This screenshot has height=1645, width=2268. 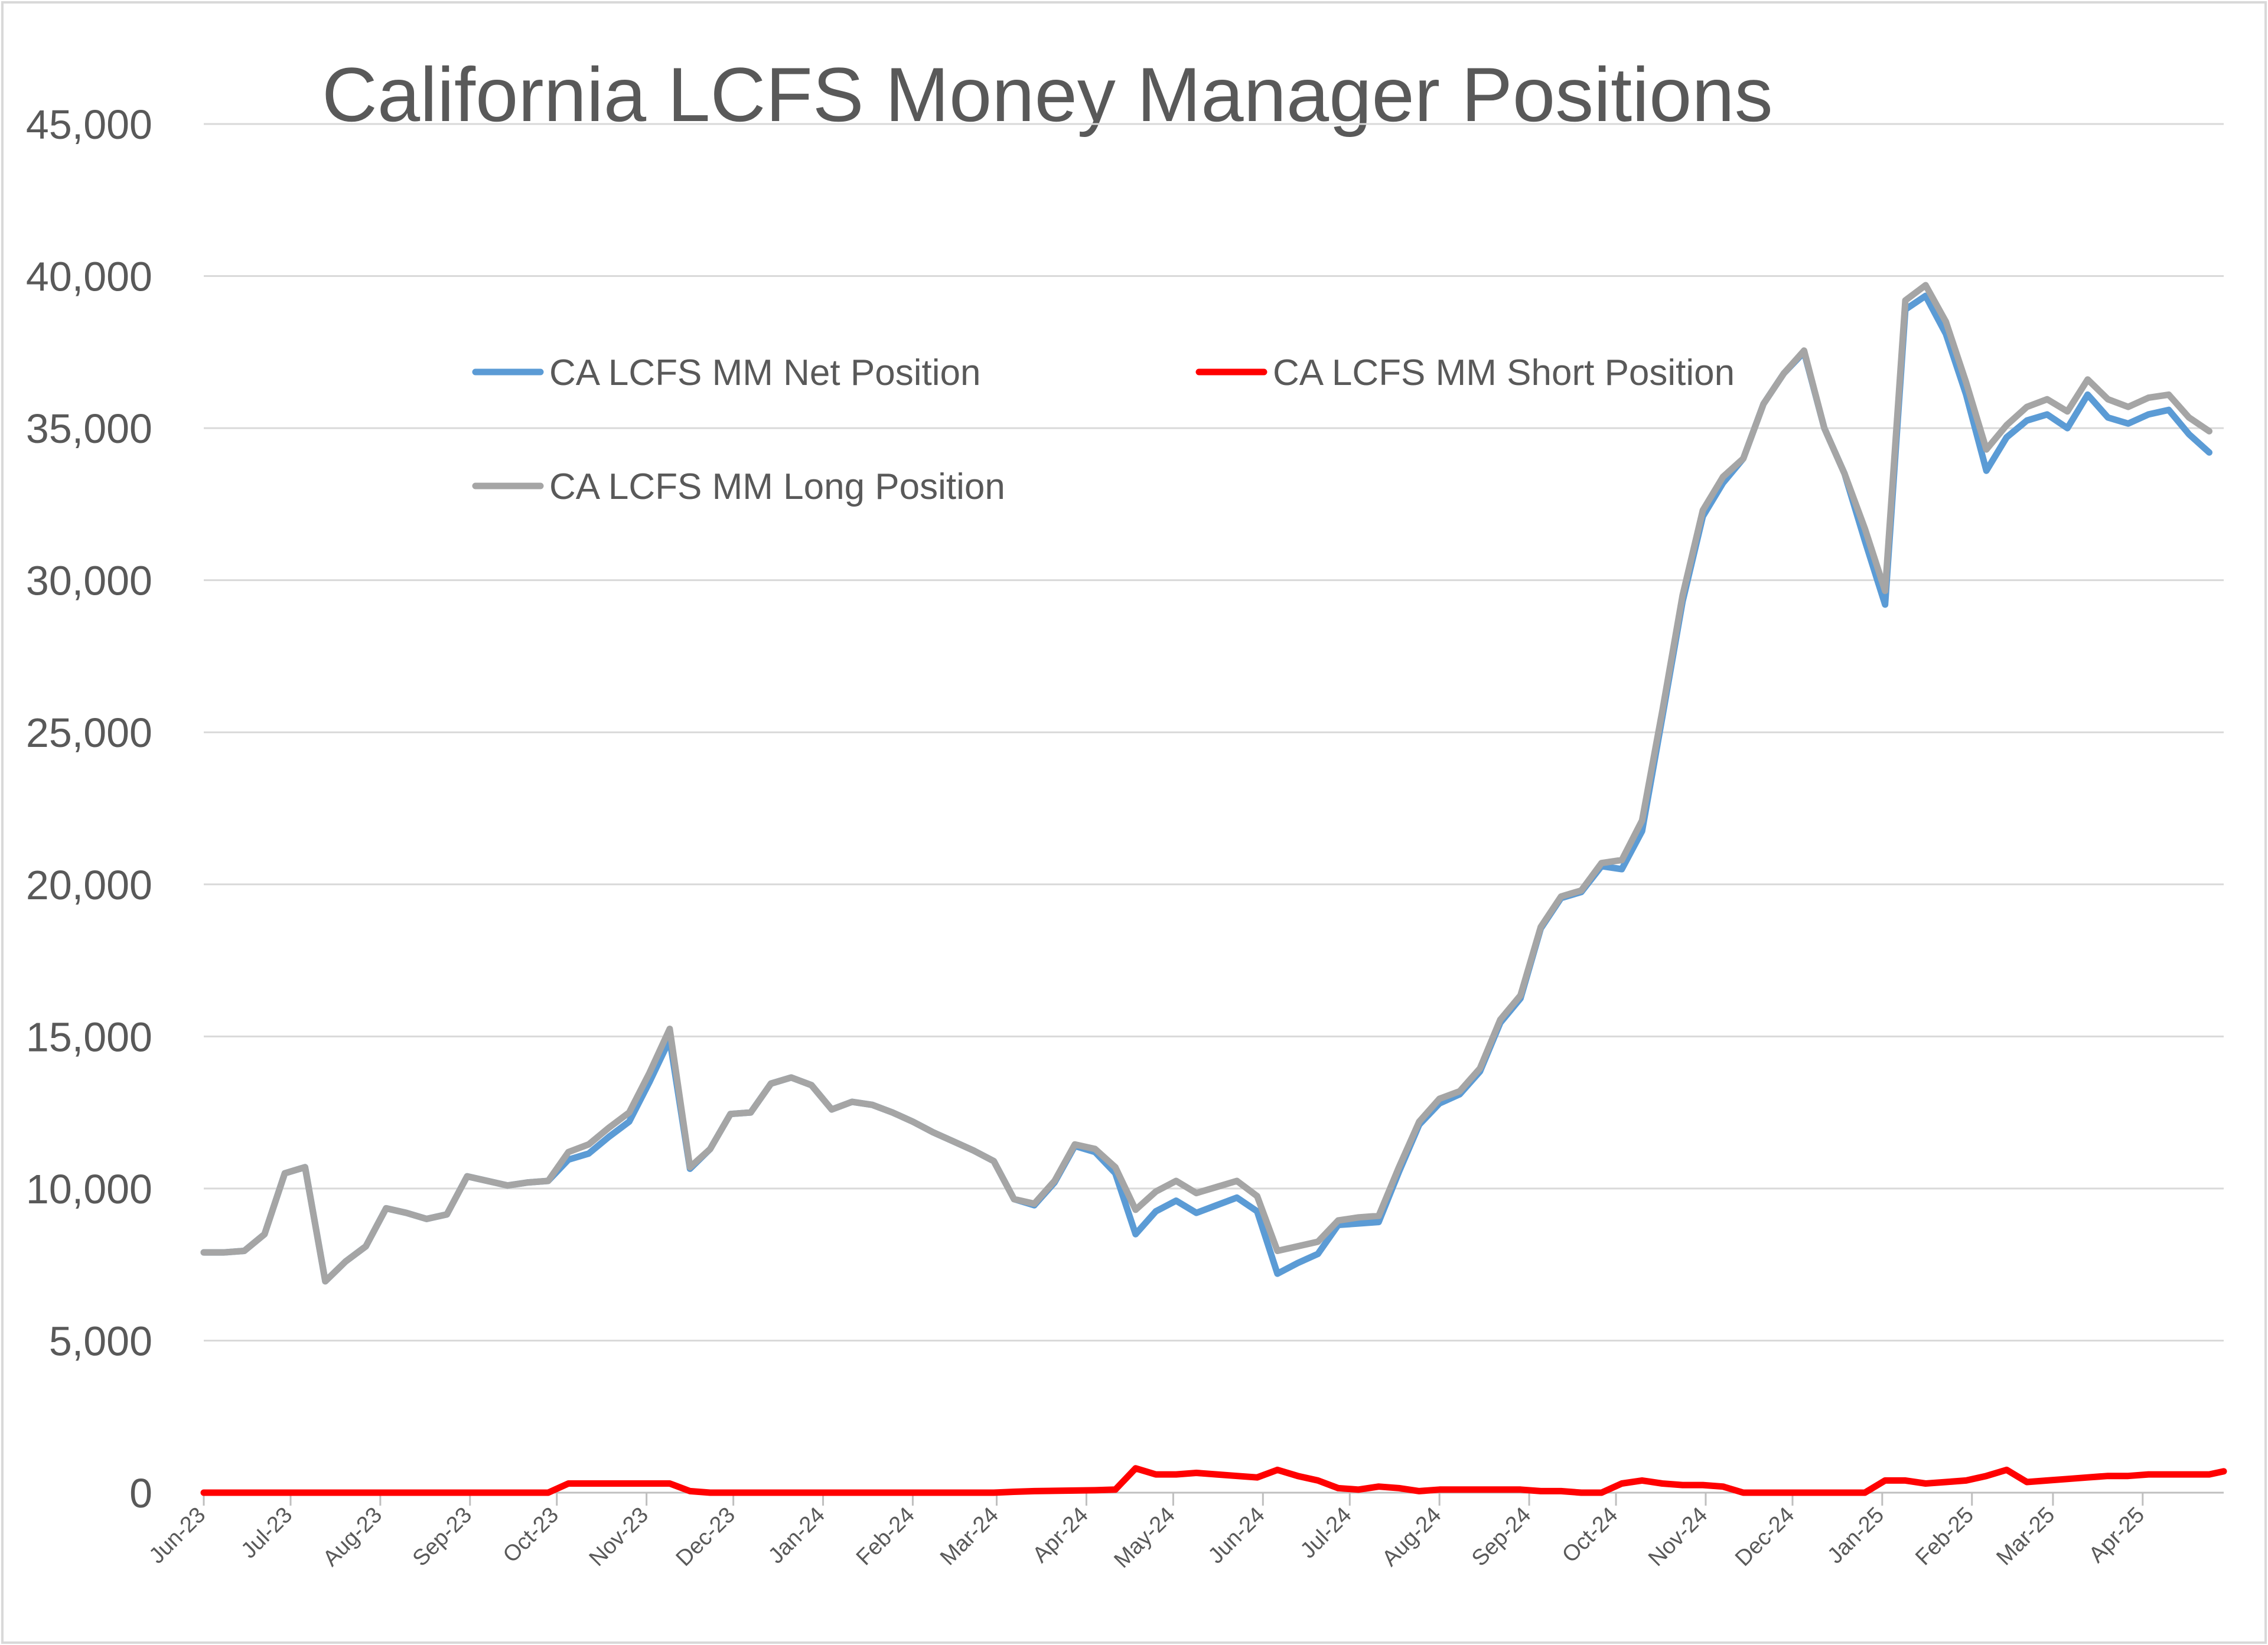 What do you see at coordinates (89, 1189) in the screenshot?
I see `y-tick-label: 10,000` at bounding box center [89, 1189].